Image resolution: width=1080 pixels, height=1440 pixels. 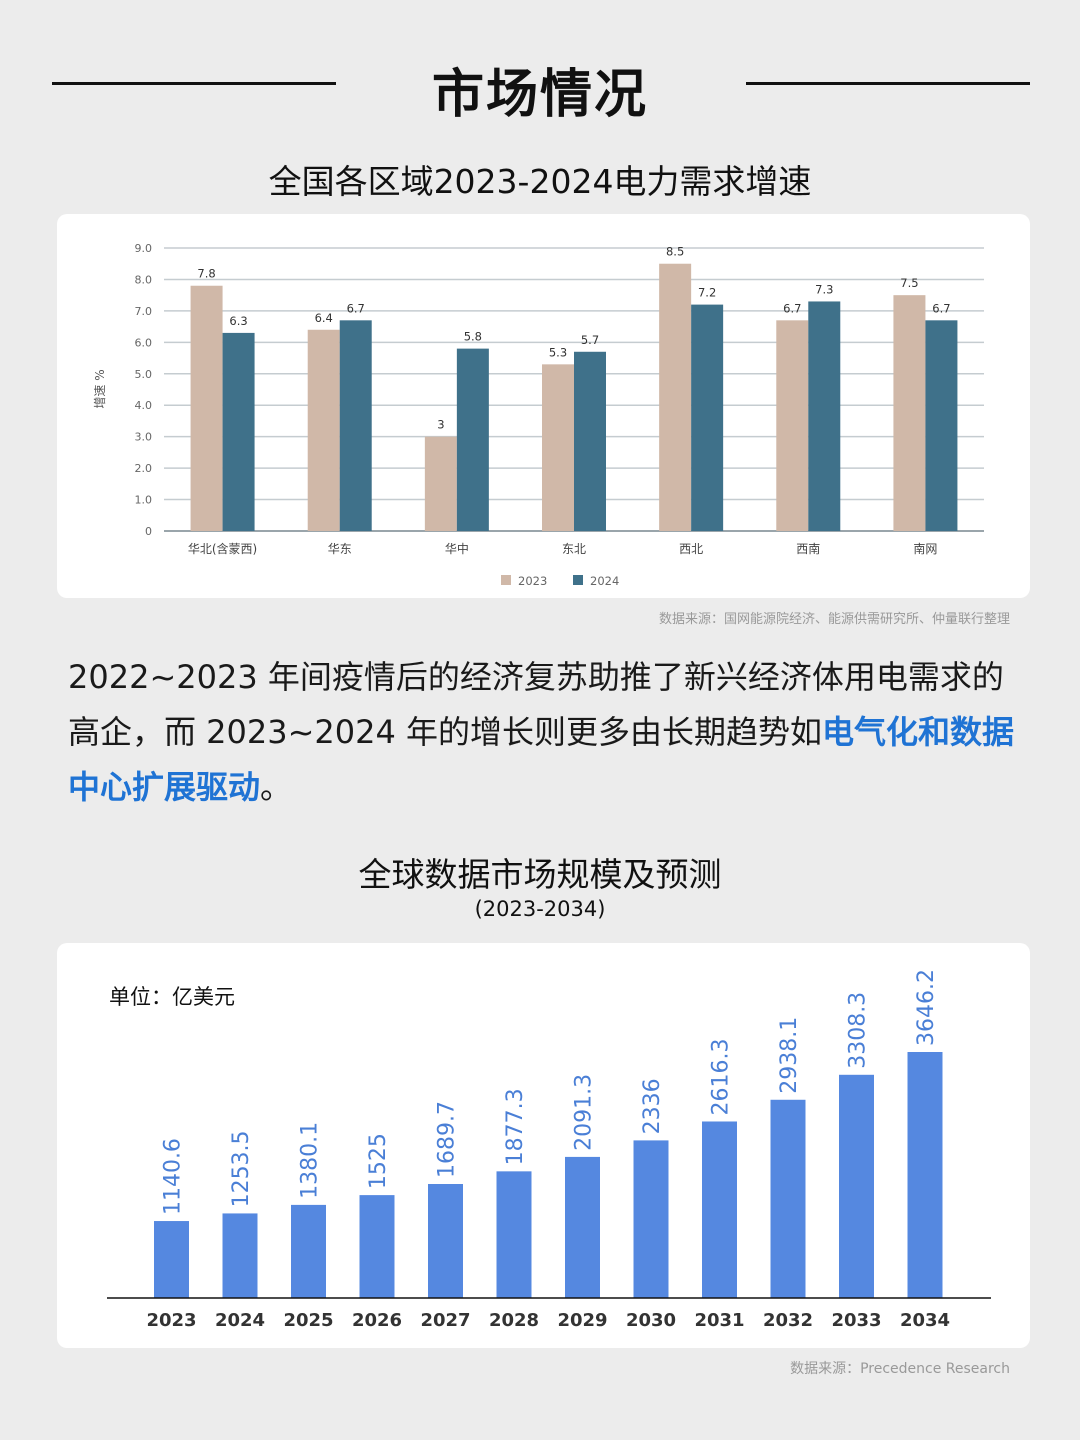 What do you see at coordinates (788, 1320) in the screenshot?
I see `x-tick-label: 2032` at bounding box center [788, 1320].